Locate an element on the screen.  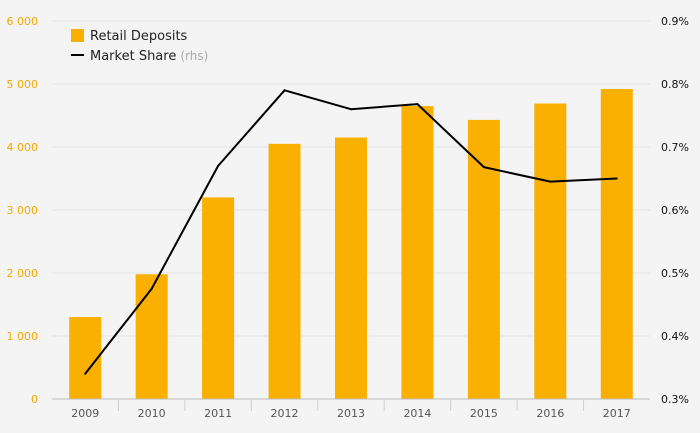
line-point-2015 is located at coordinates (483, 167).